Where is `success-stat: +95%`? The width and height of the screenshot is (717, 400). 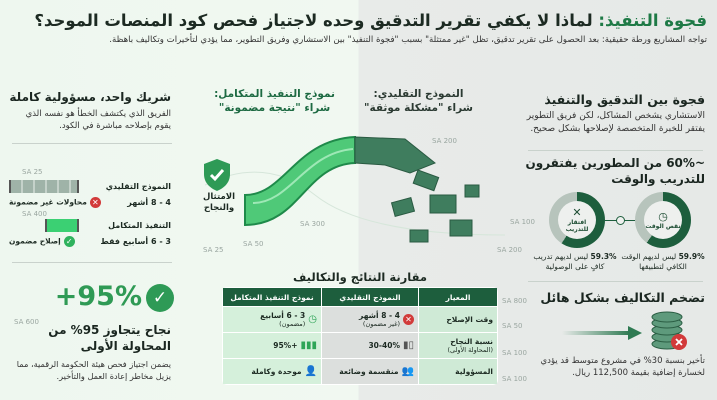
success-stat: +95% is located at coordinates (98, 296).